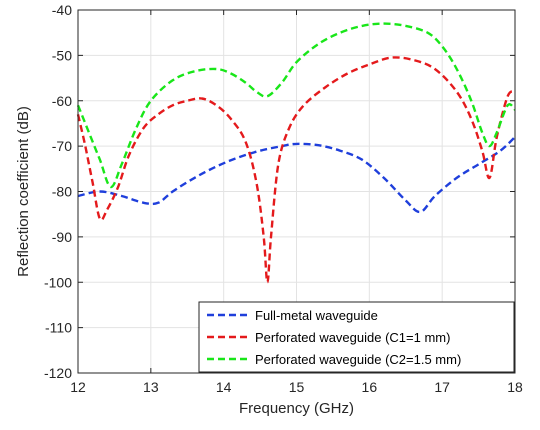 This screenshot has height=430, width=540. Describe the element at coordinates (296, 408) in the screenshot. I see `x-axis-label: Frequency (GHz)` at that location.